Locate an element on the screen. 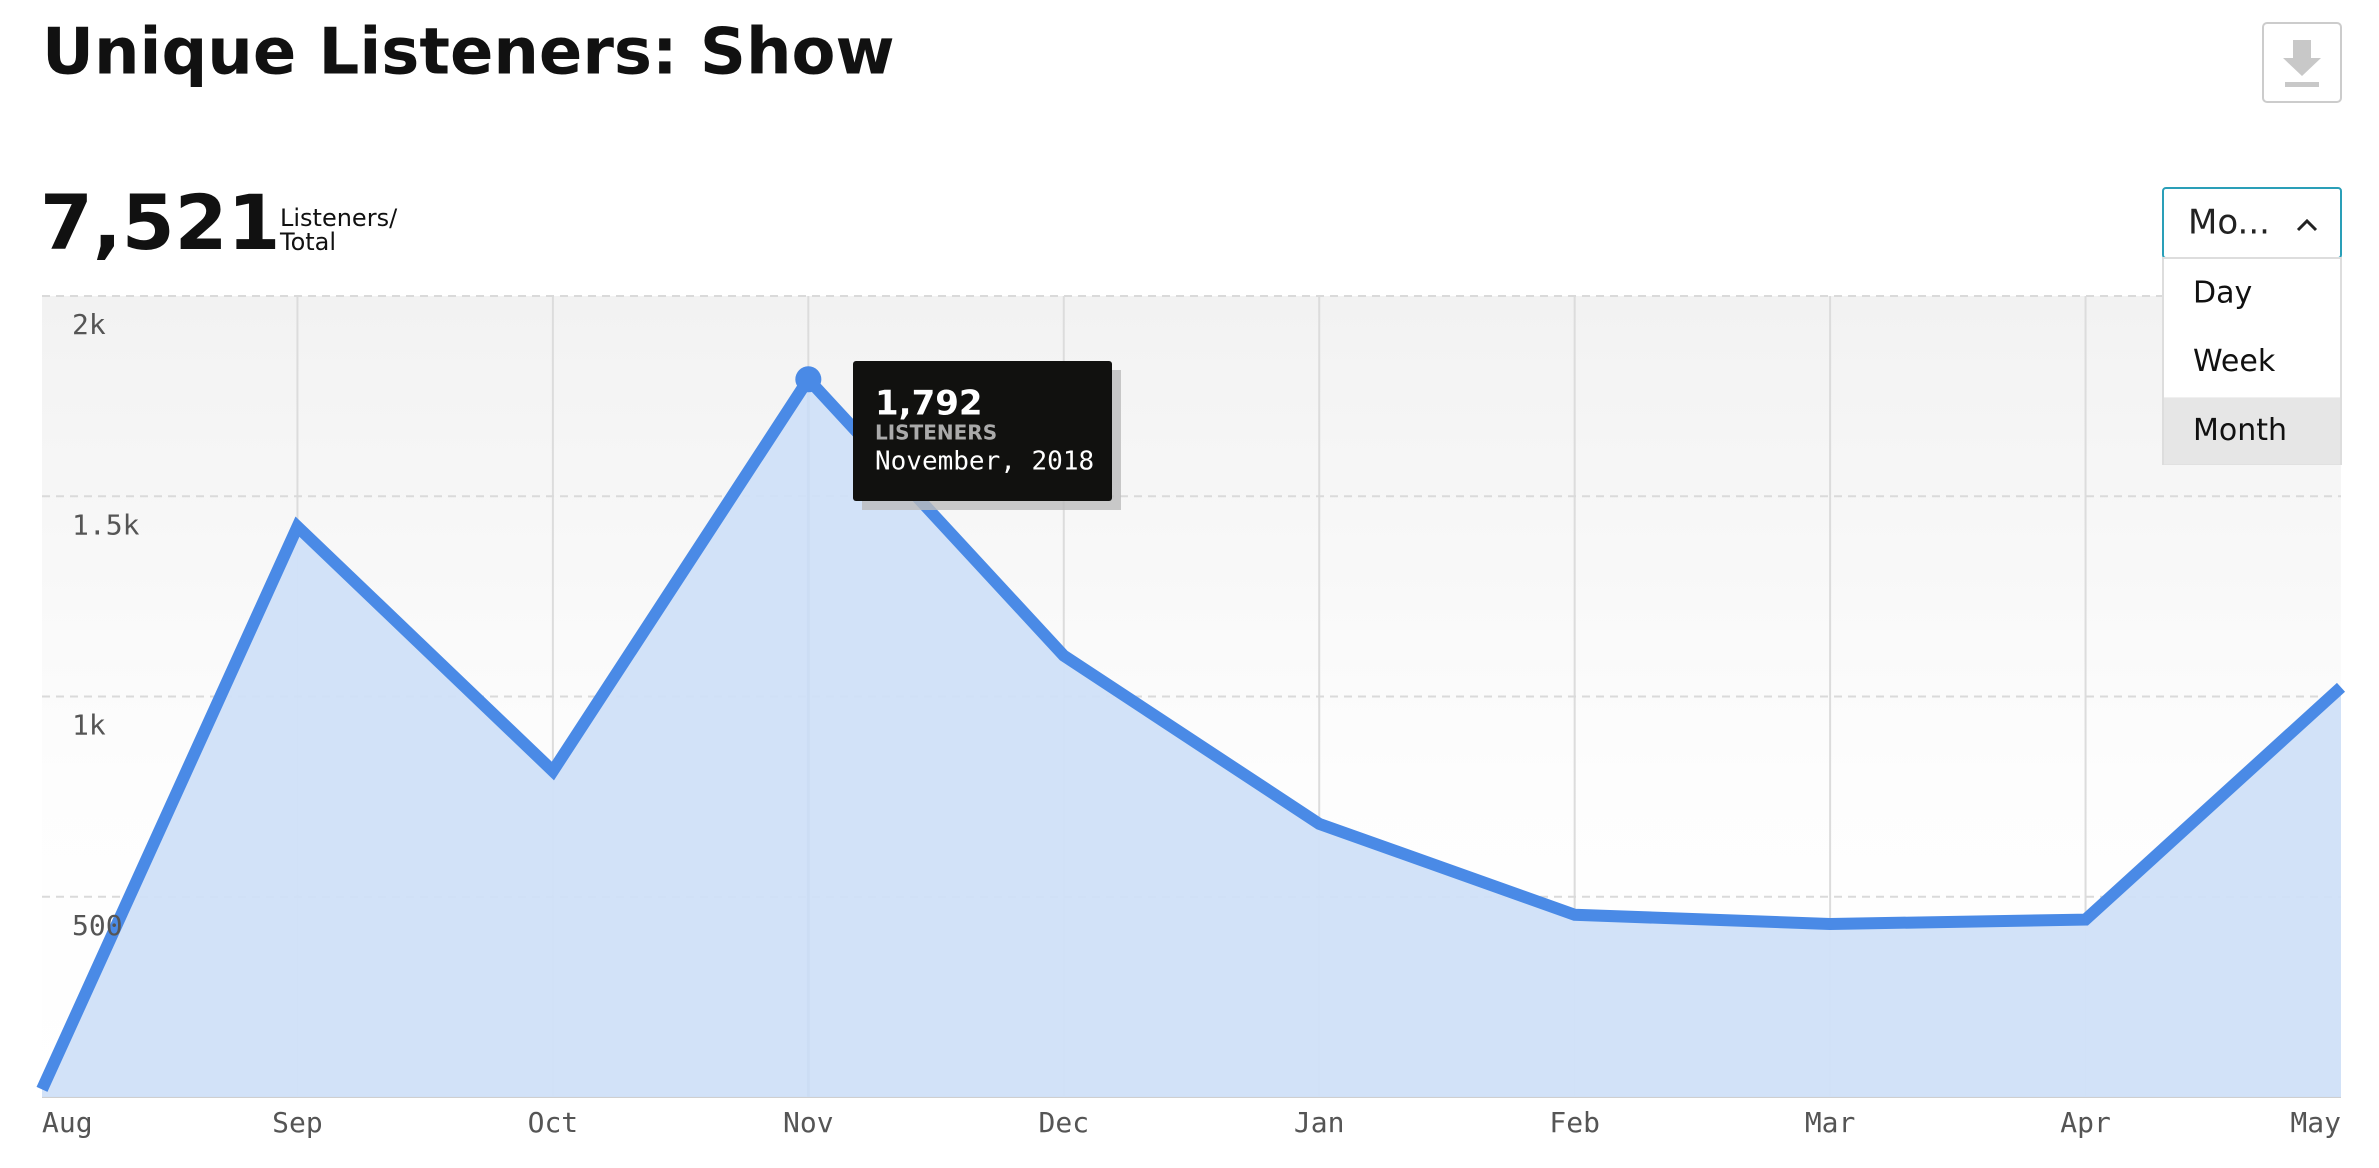  y-tick-label: 1k is located at coordinates (89, 725).